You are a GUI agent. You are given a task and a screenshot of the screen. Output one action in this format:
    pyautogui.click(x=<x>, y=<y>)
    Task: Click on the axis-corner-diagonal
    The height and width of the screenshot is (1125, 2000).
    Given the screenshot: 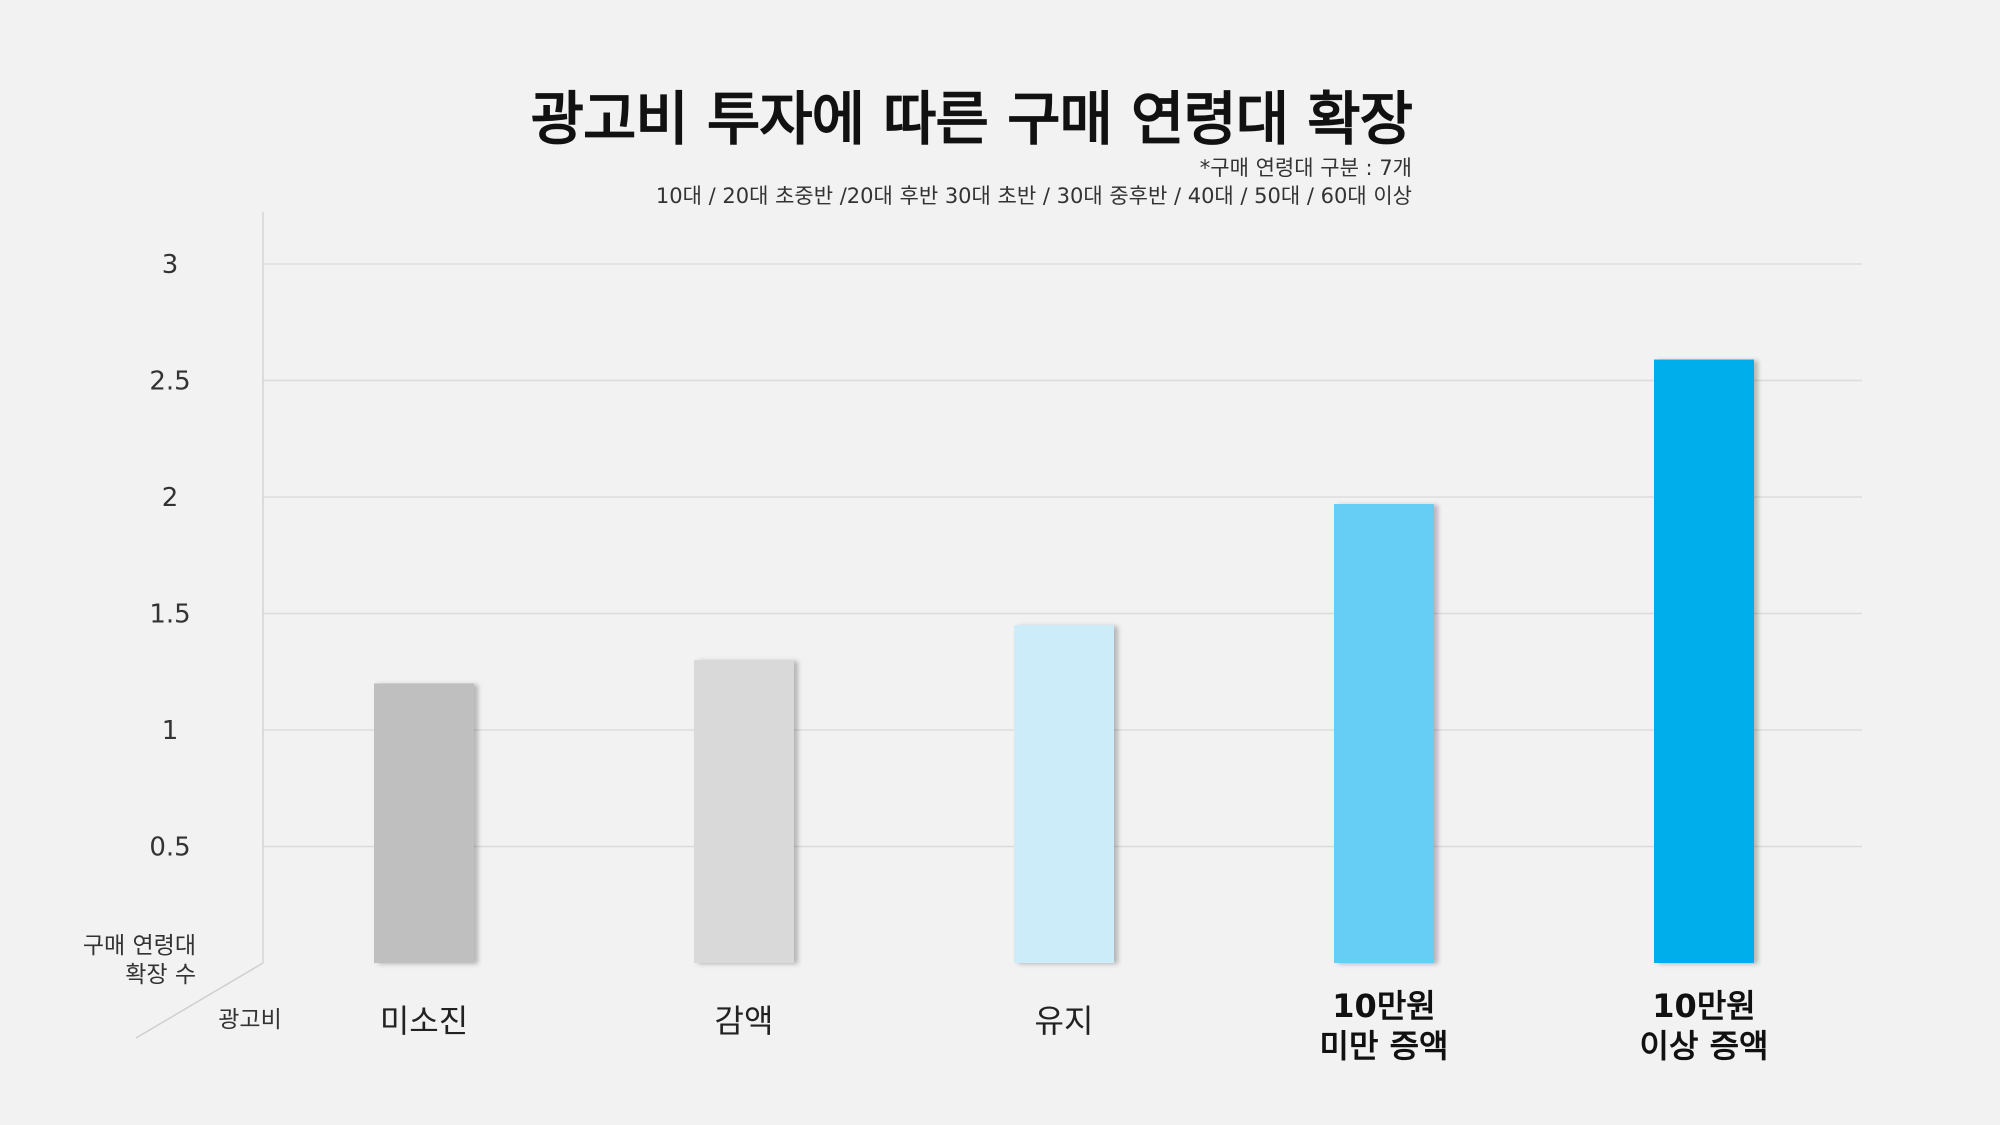 What is the action you would take?
    pyautogui.click(x=199, y=1000)
    